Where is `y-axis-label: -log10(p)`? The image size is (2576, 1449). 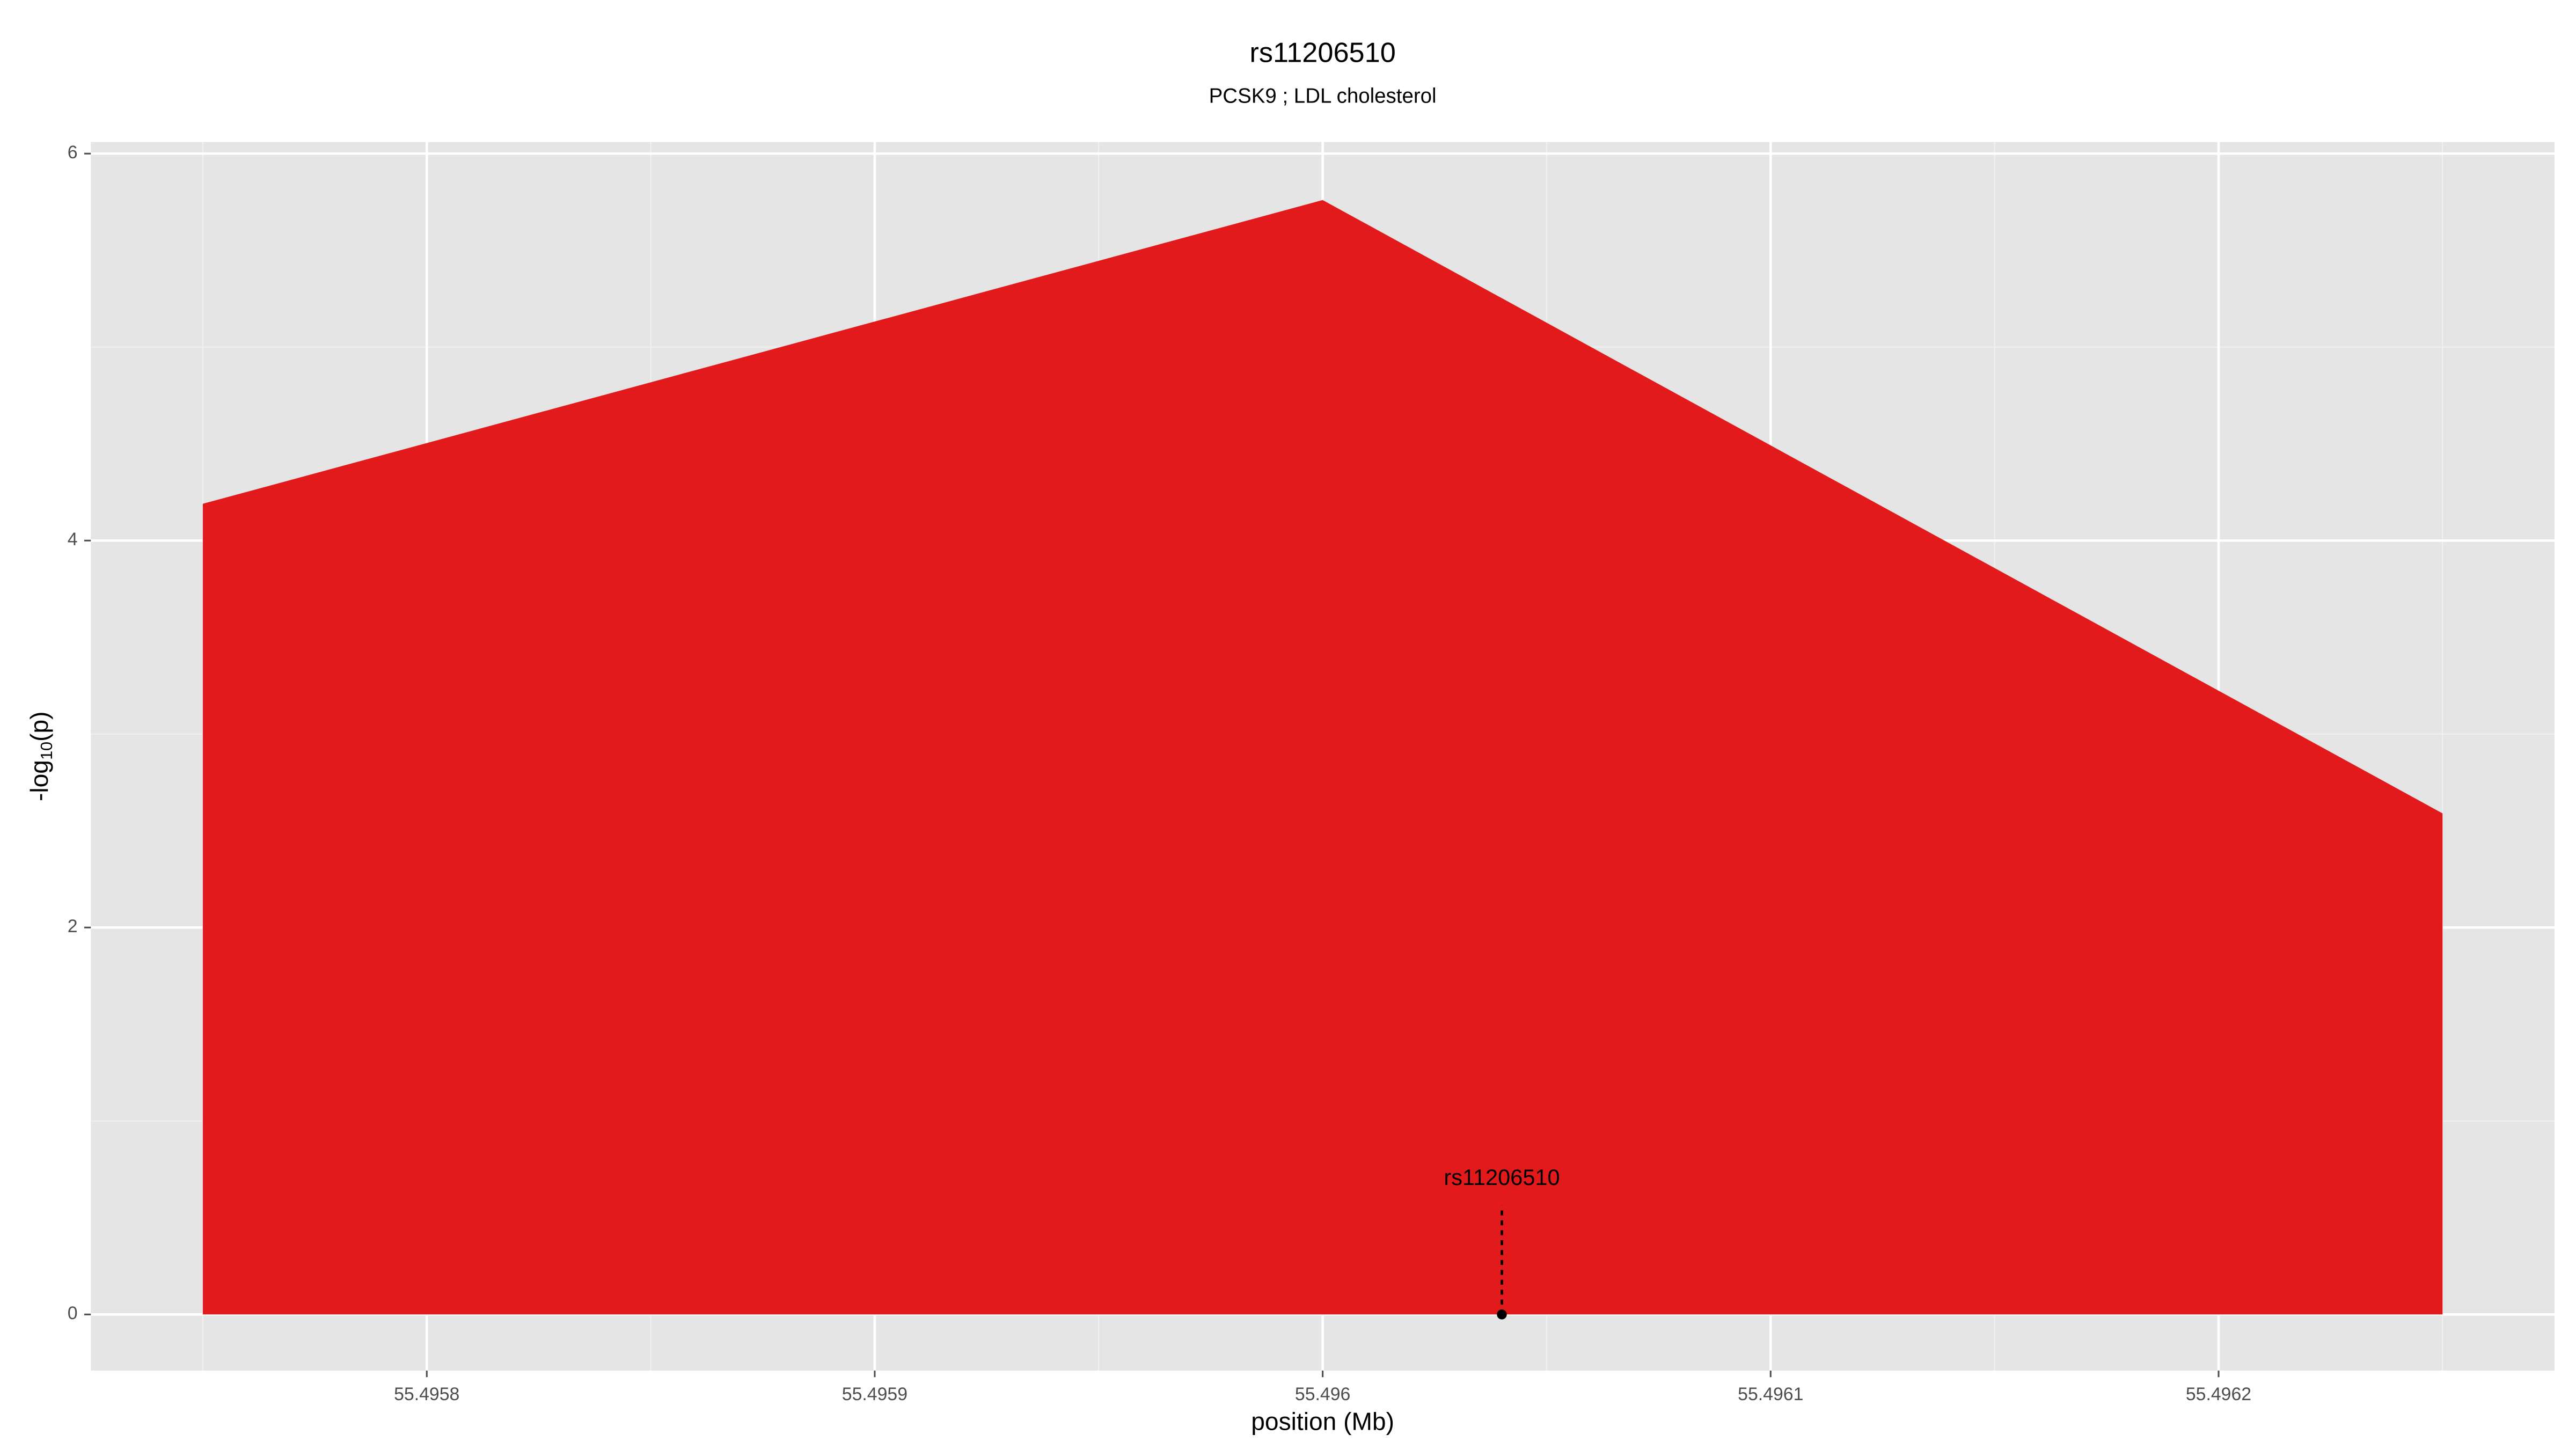 y-axis-label: -log10(p) is located at coordinates (40, 756).